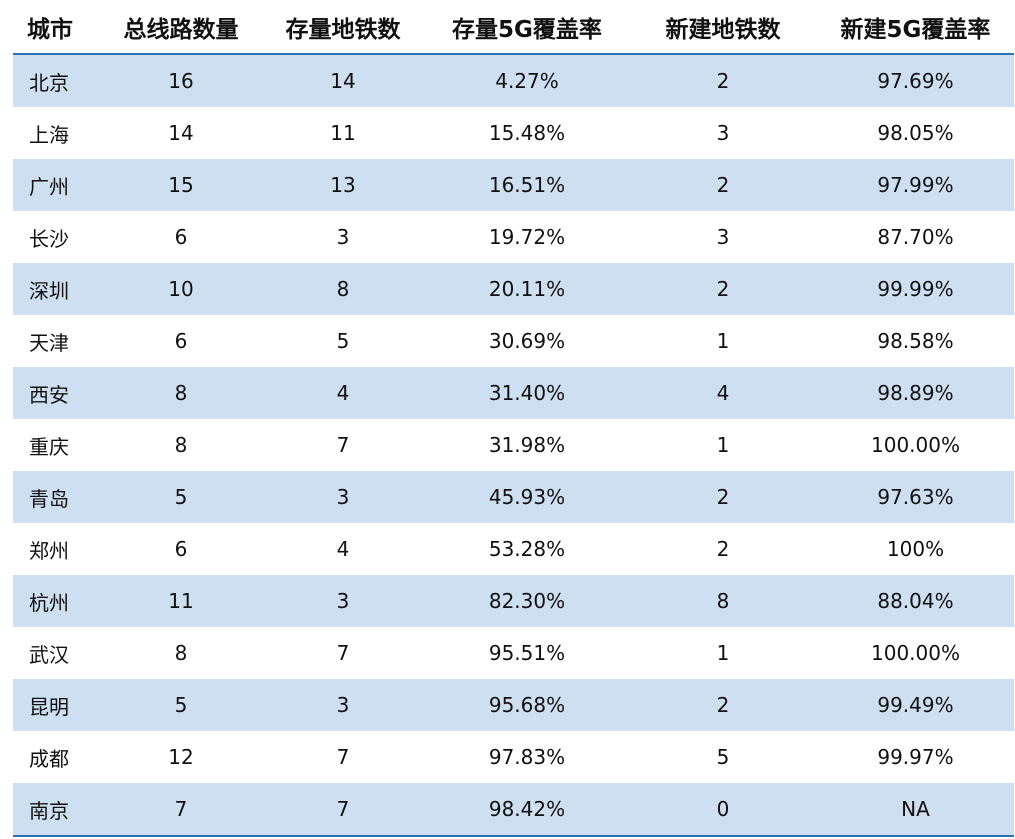  What do you see at coordinates (527, 185) in the screenshot?
I see `cell-existing-5g-coverage: 16.51%` at bounding box center [527, 185].